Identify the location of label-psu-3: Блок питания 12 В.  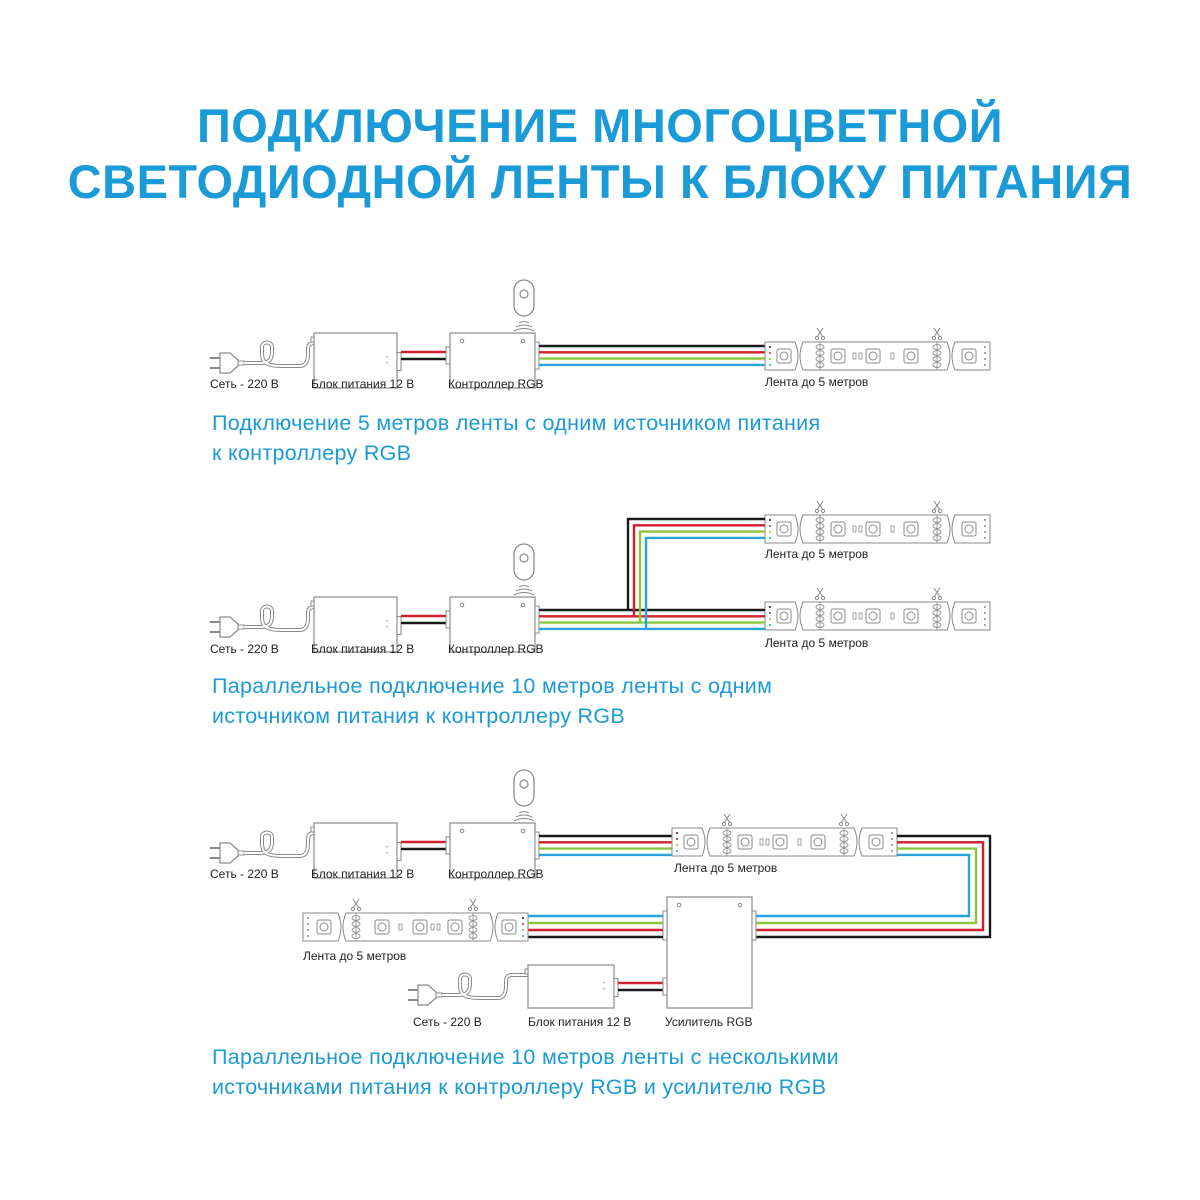
(362, 874).